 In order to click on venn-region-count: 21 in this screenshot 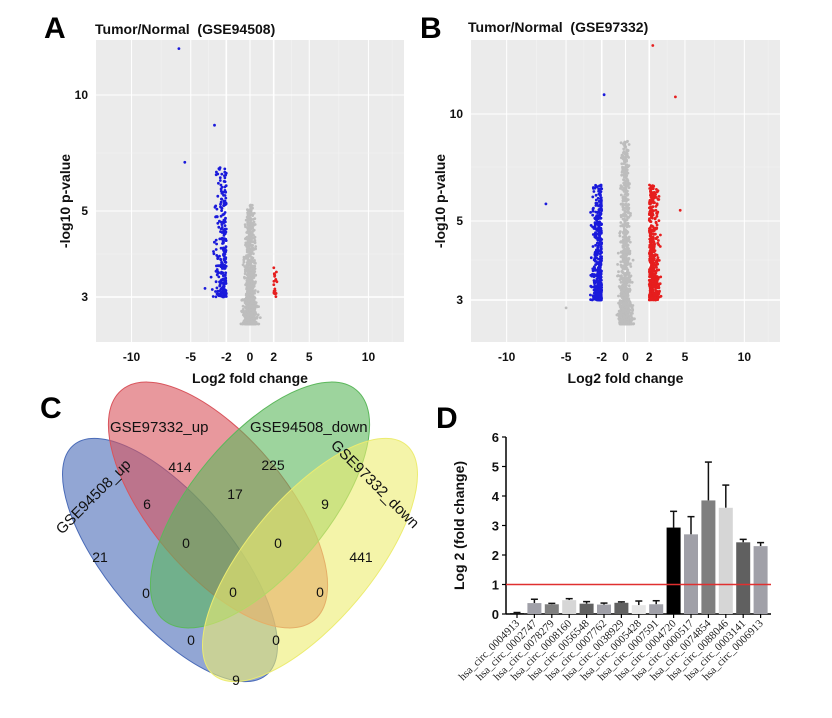, I will do `click(100, 557)`.